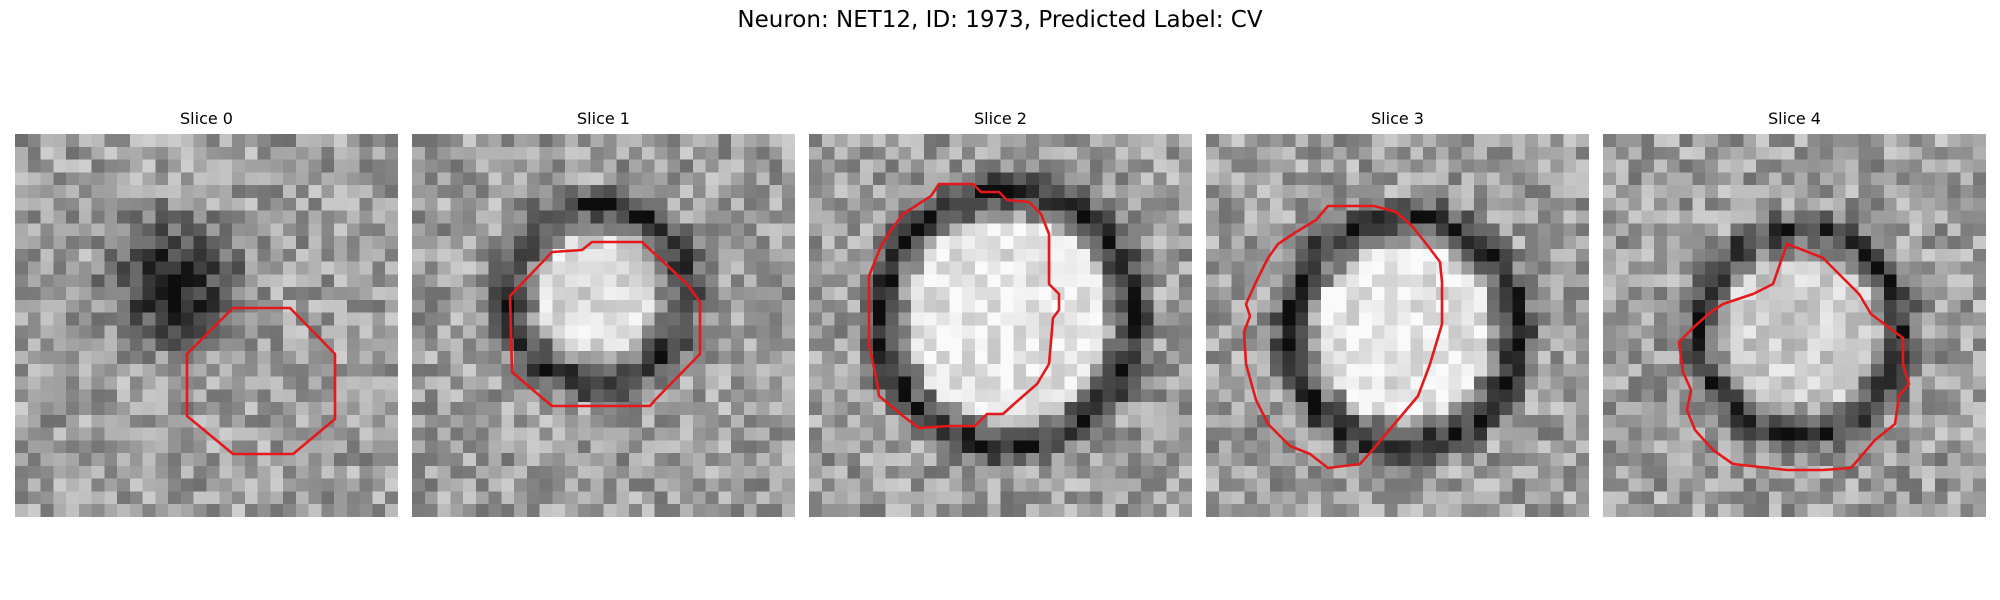 This screenshot has height=600, width=2000. Describe the element at coordinates (1397, 118) in the screenshot. I see `slice-title: Slice 3` at that location.